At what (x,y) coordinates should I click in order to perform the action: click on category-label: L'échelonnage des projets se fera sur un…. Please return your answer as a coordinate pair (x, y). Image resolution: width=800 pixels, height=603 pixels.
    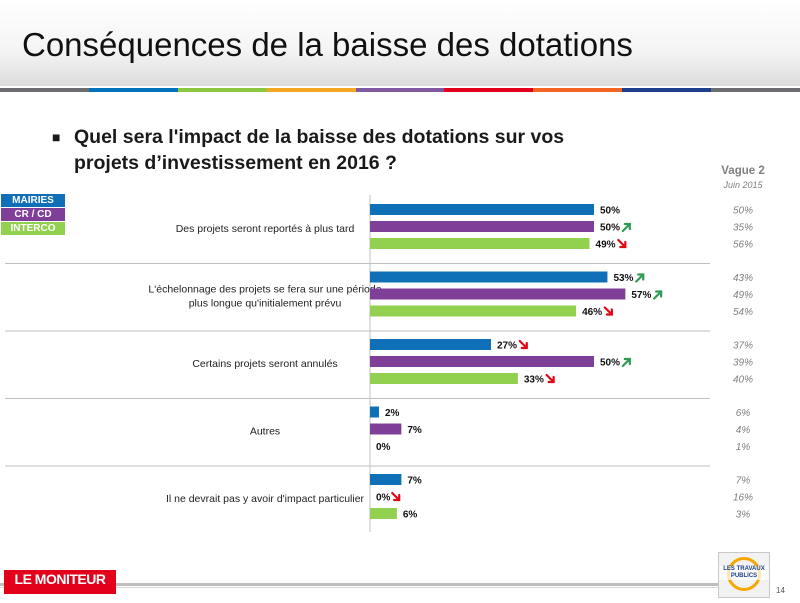
    Looking at the image, I should click on (264, 290).